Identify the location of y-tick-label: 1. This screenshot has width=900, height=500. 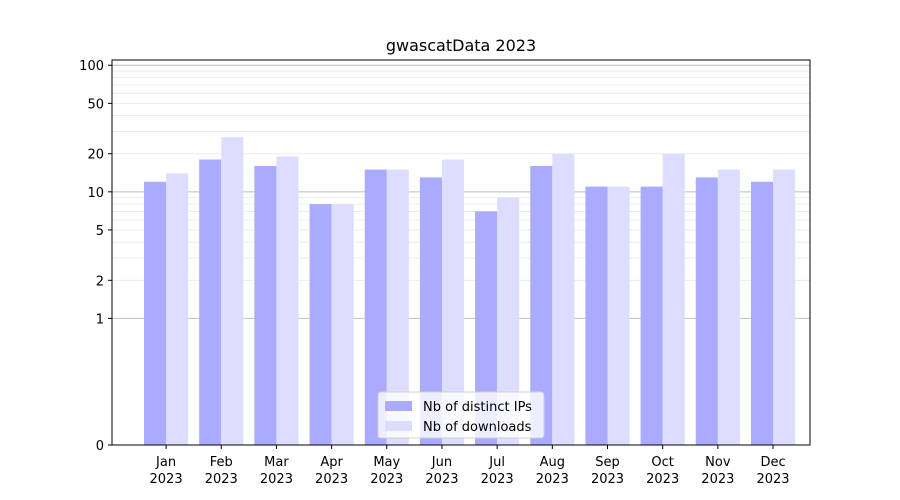
(100, 319).